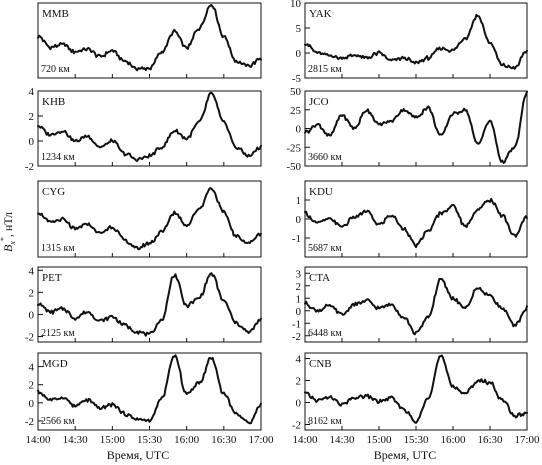  I want to click on trace-cyg, so click(149, 219).